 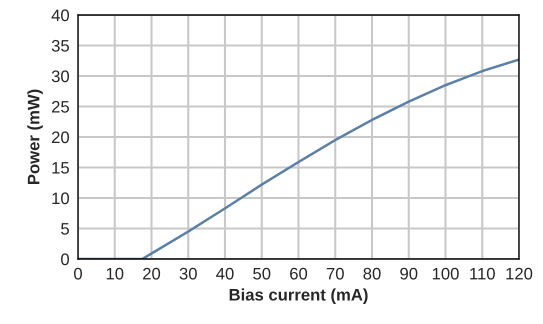 I want to click on x-tick-label: 120, so click(x=519, y=274).